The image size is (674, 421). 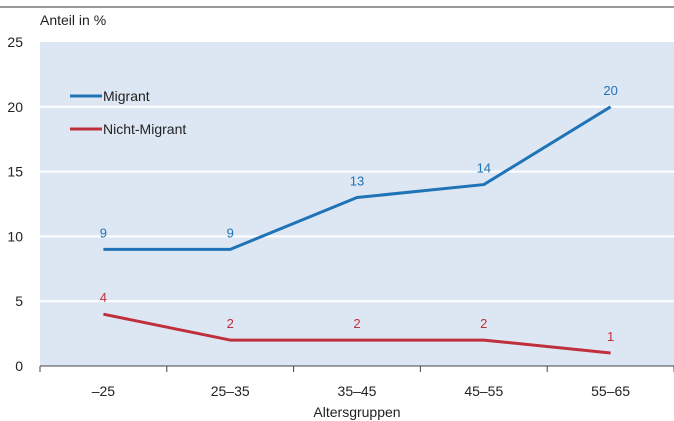 I want to click on y-axis-title: Anteil in %, so click(x=73, y=20).